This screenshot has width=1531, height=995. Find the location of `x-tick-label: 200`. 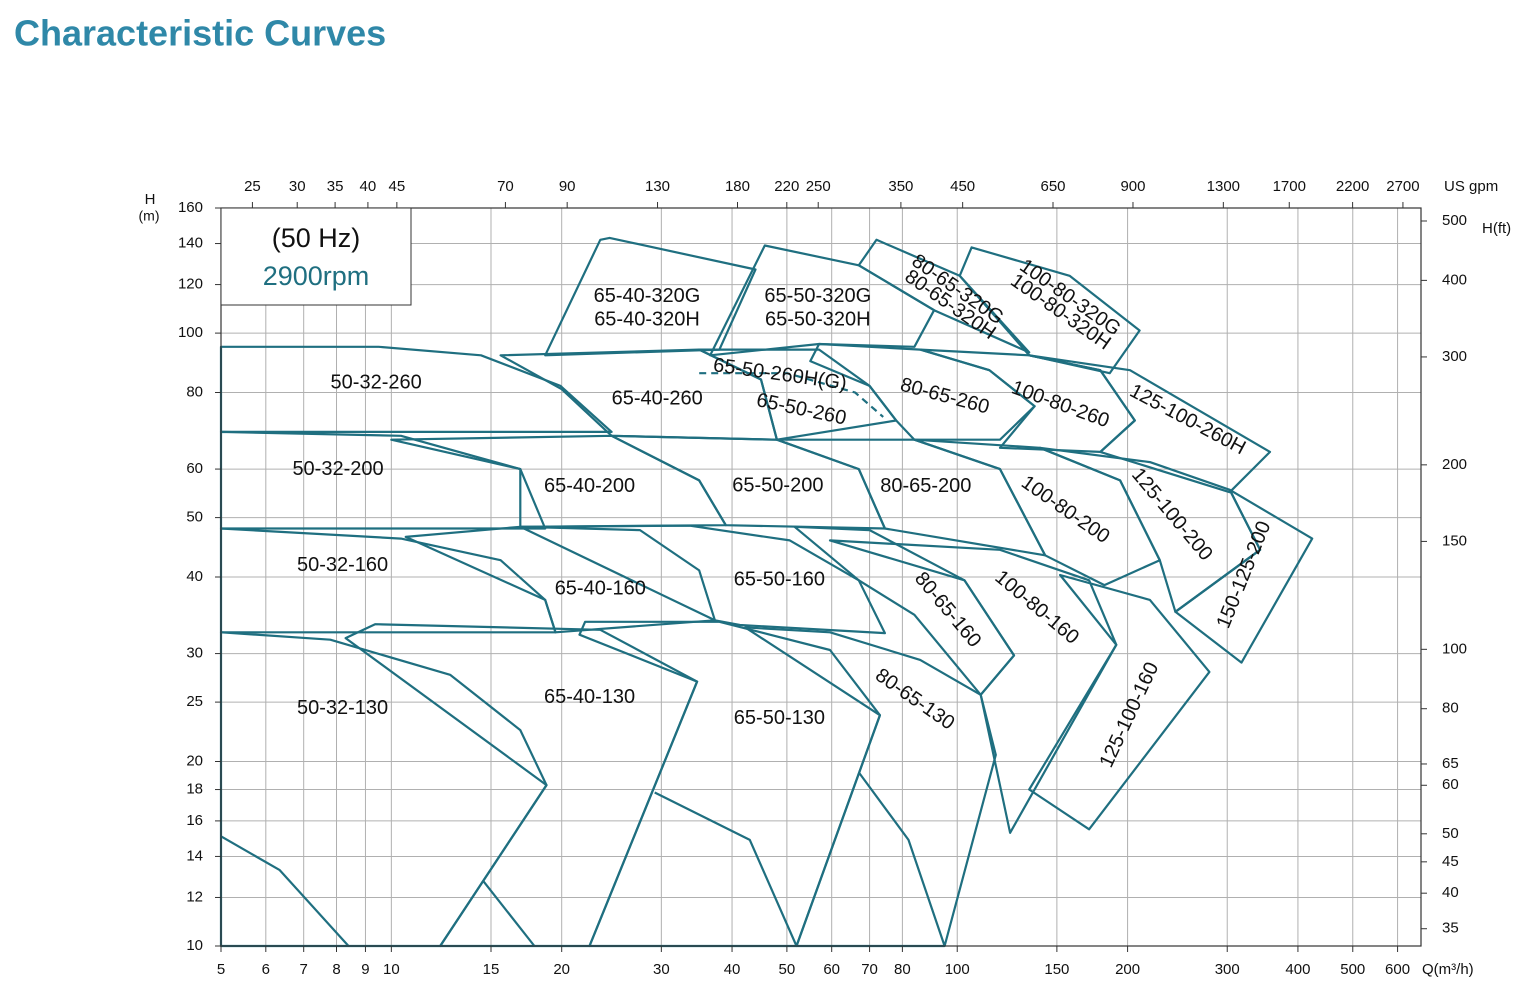

x-tick-label: 200 is located at coordinates (1127, 969).